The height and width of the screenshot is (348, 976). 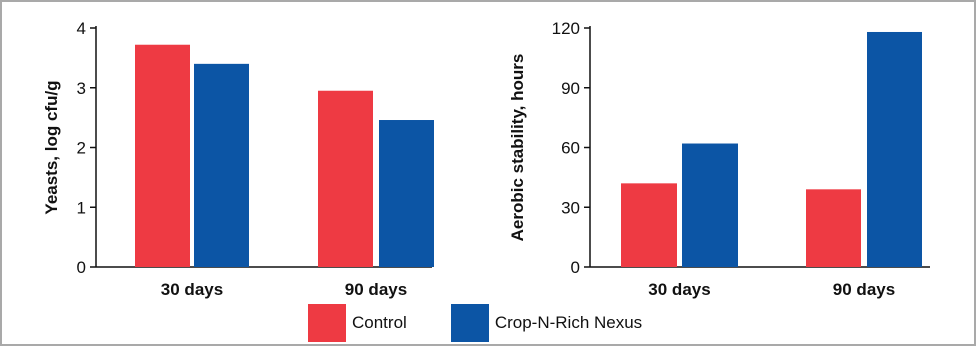 What do you see at coordinates (570, 207) in the screenshot?
I see `y-tick-label: 30` at bounding box center [570, 207].